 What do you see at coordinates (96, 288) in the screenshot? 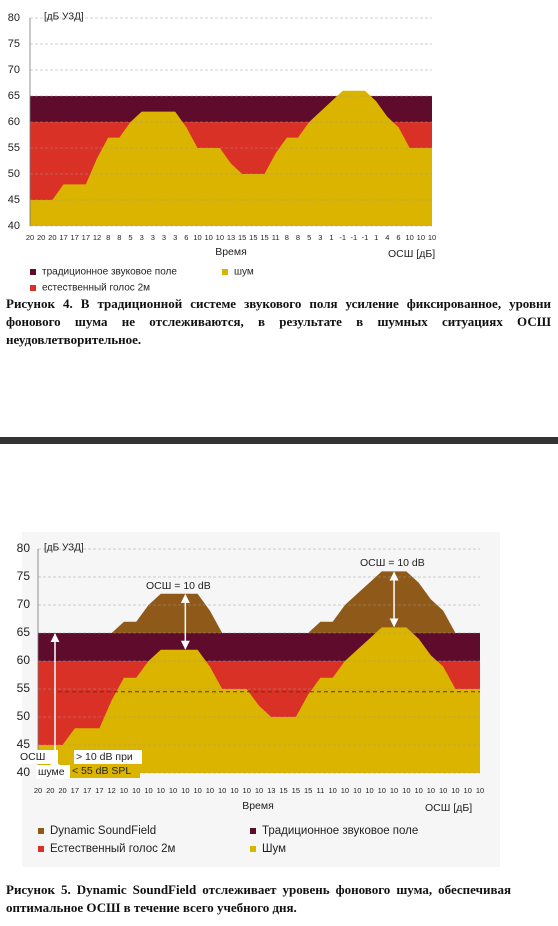
I see `legend-label: естественный голос 2м` at bounding box center [96, 288].